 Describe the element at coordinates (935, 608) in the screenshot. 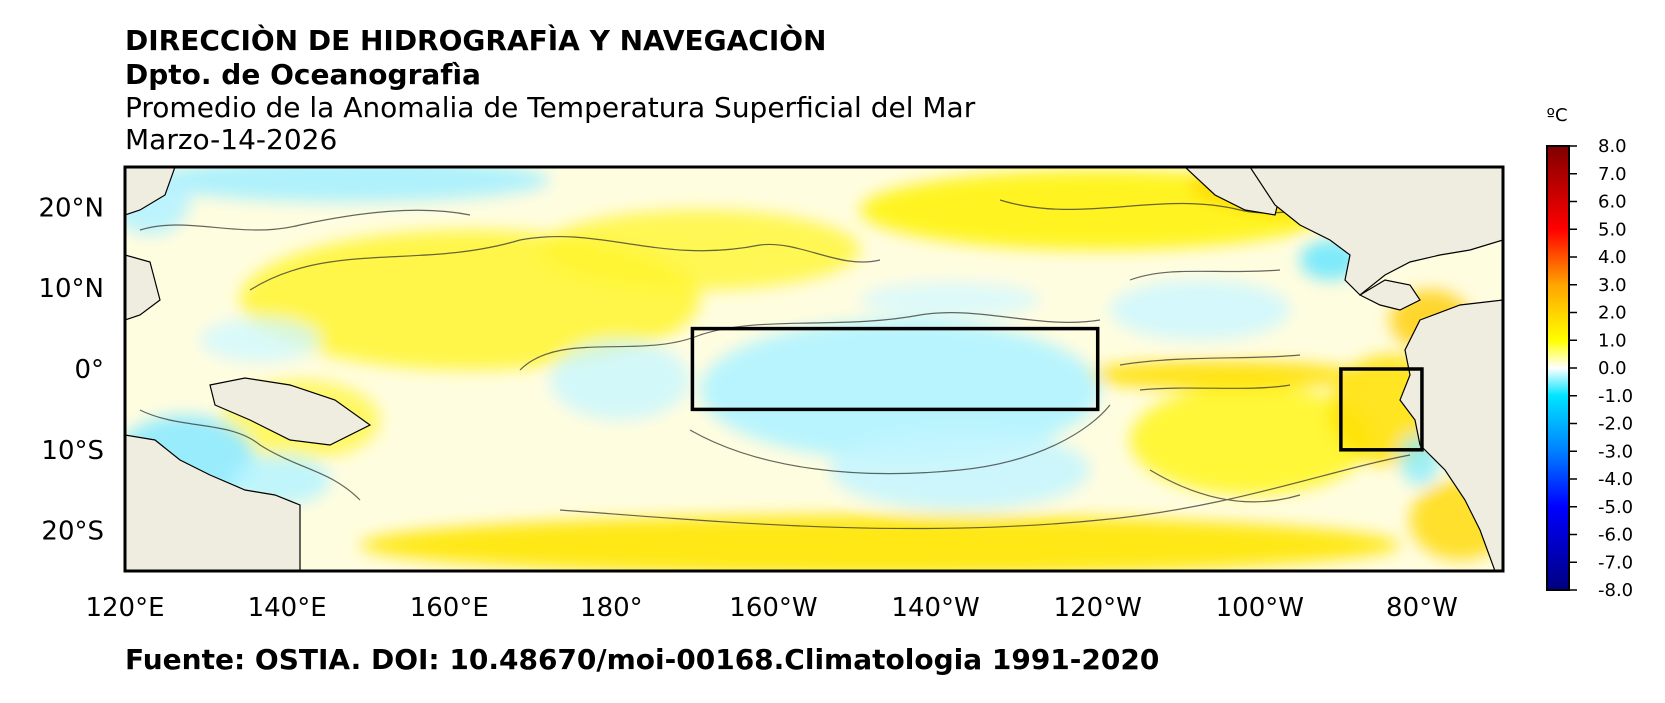

I see `lon-tick-label: 140°W` at that location.